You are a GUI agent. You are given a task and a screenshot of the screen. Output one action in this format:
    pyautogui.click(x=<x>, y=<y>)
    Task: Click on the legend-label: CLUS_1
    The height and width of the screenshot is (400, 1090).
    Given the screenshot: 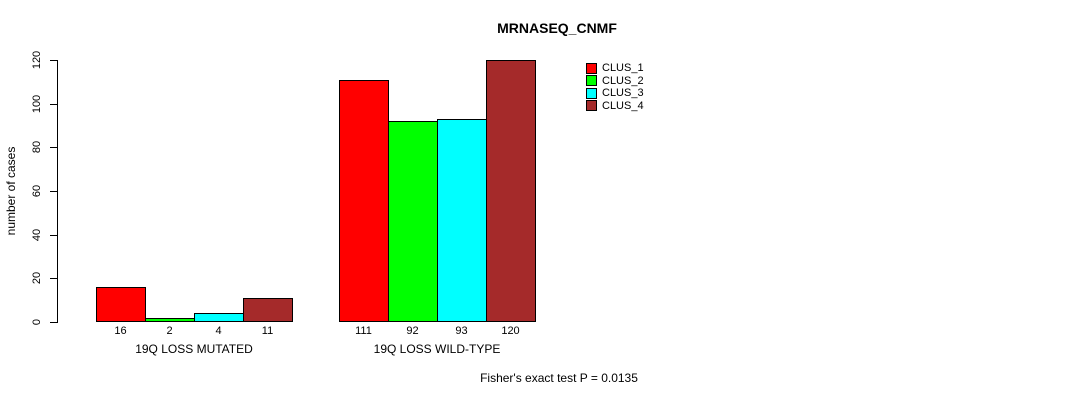 What is the action you would take?
    pyautogui.click(x=623, y=68)
    